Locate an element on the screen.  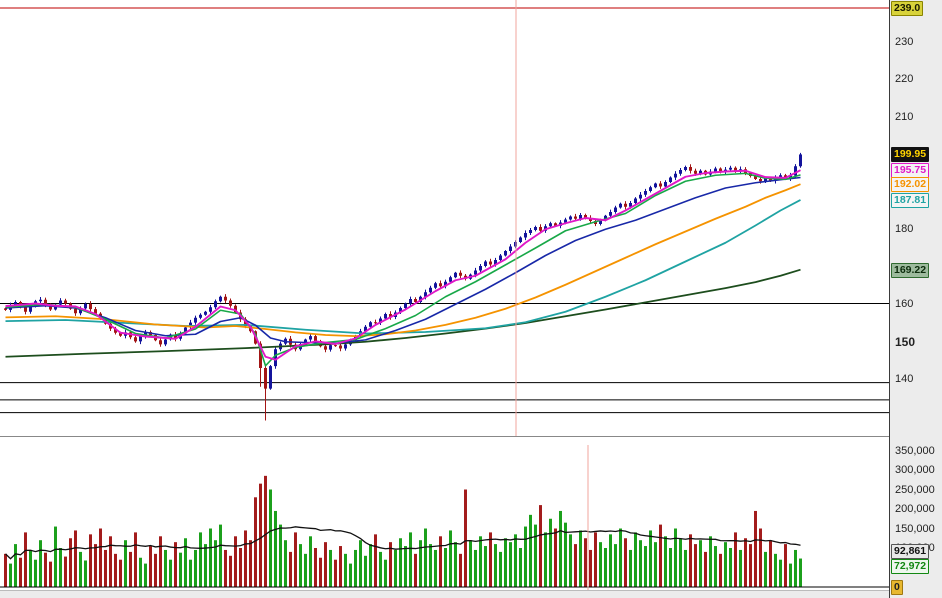
ma-darkgreen-value-badge: 169.22 is located at coordinates (910, 270).